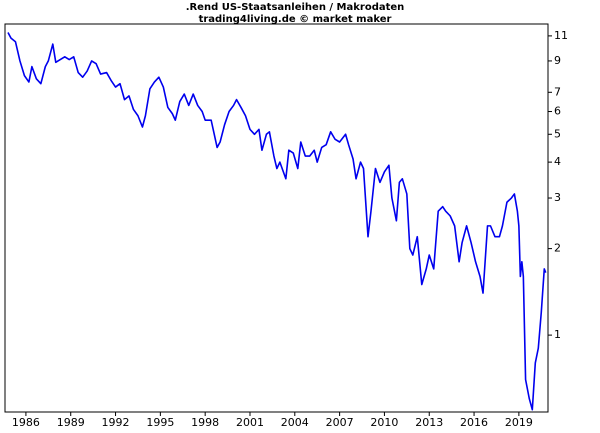 This screenshot has width=600, height=433. I want to click on y-tick-label: 1, so click(557, 334).